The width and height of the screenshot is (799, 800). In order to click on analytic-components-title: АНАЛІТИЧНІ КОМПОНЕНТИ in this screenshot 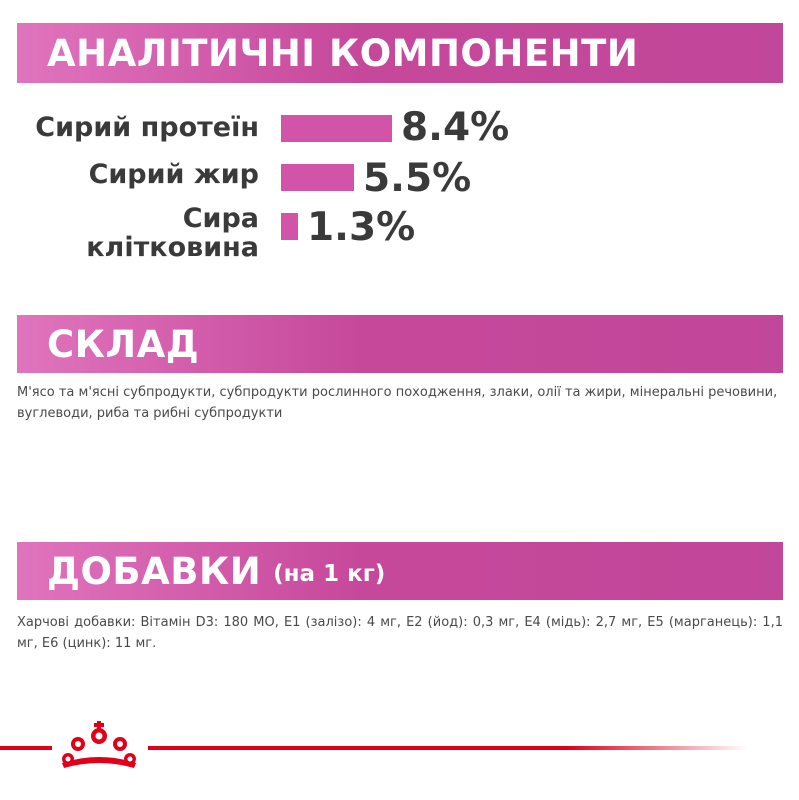, I will do `click(343, 53)`.